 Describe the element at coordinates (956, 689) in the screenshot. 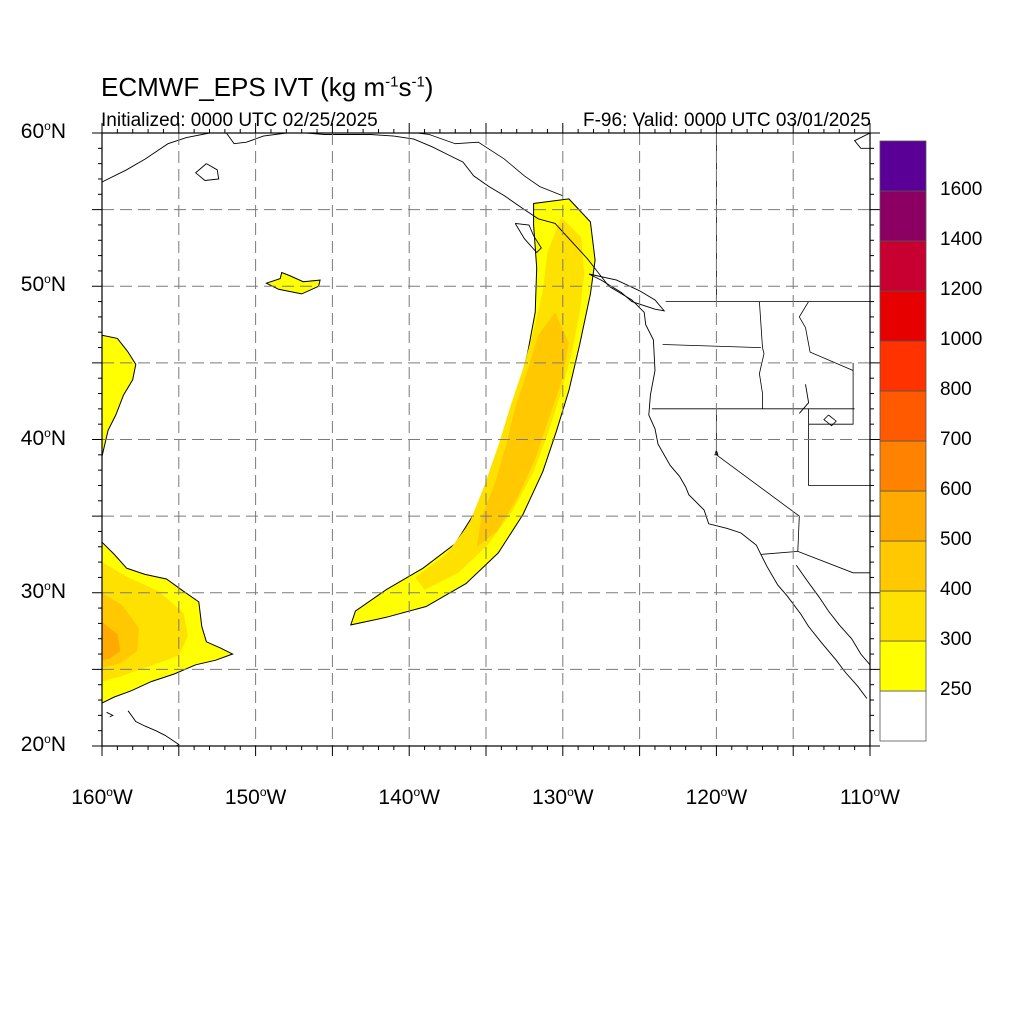

I see `colorbar-label: 250` at that location.